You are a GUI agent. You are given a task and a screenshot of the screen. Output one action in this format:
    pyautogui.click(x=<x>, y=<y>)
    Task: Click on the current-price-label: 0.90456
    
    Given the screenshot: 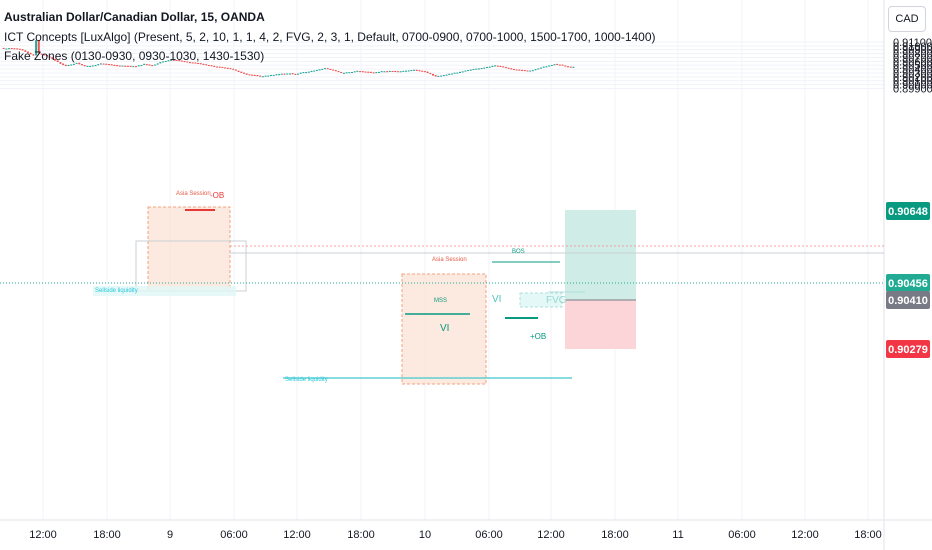 What is the action you would take?
    pyautogui.click(x=908, y=284)
    